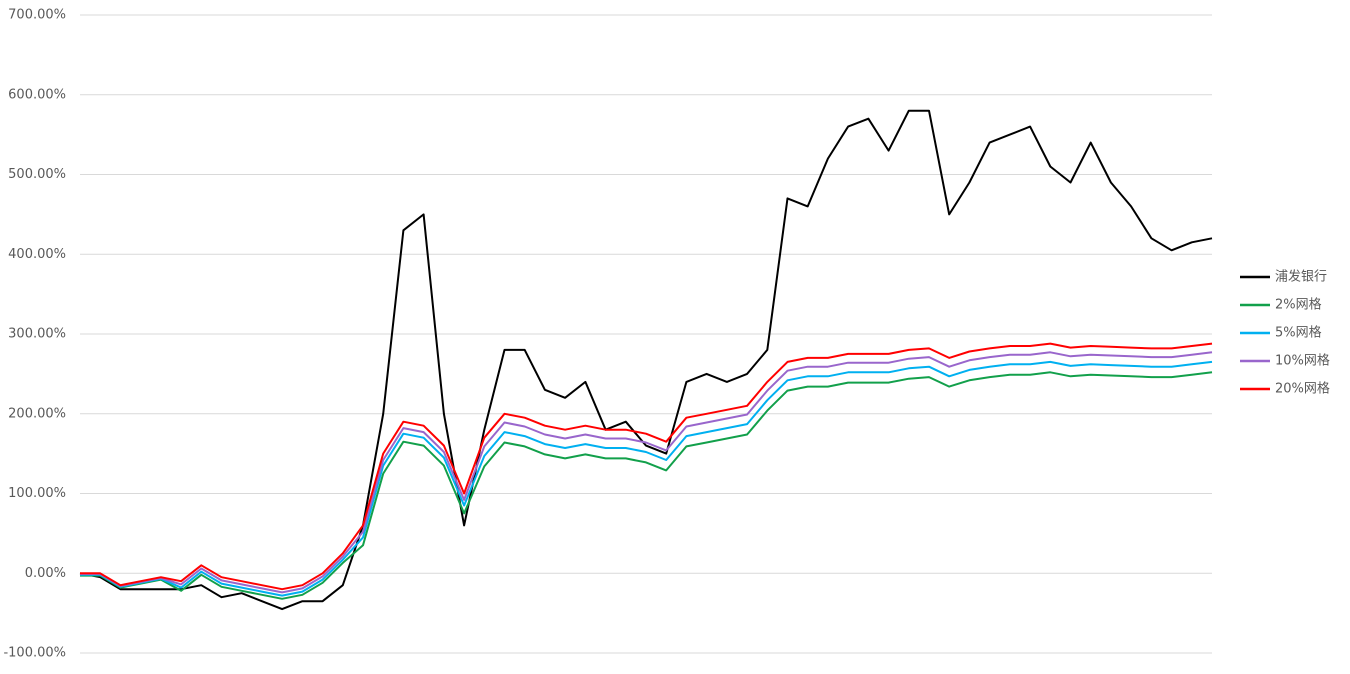 This screenshot has width=1350, height=674. What do you see at coordinates (37, 334) in the screenshot?
I see `y-tick-label: 300.00%` at bounding box center [37, 334].